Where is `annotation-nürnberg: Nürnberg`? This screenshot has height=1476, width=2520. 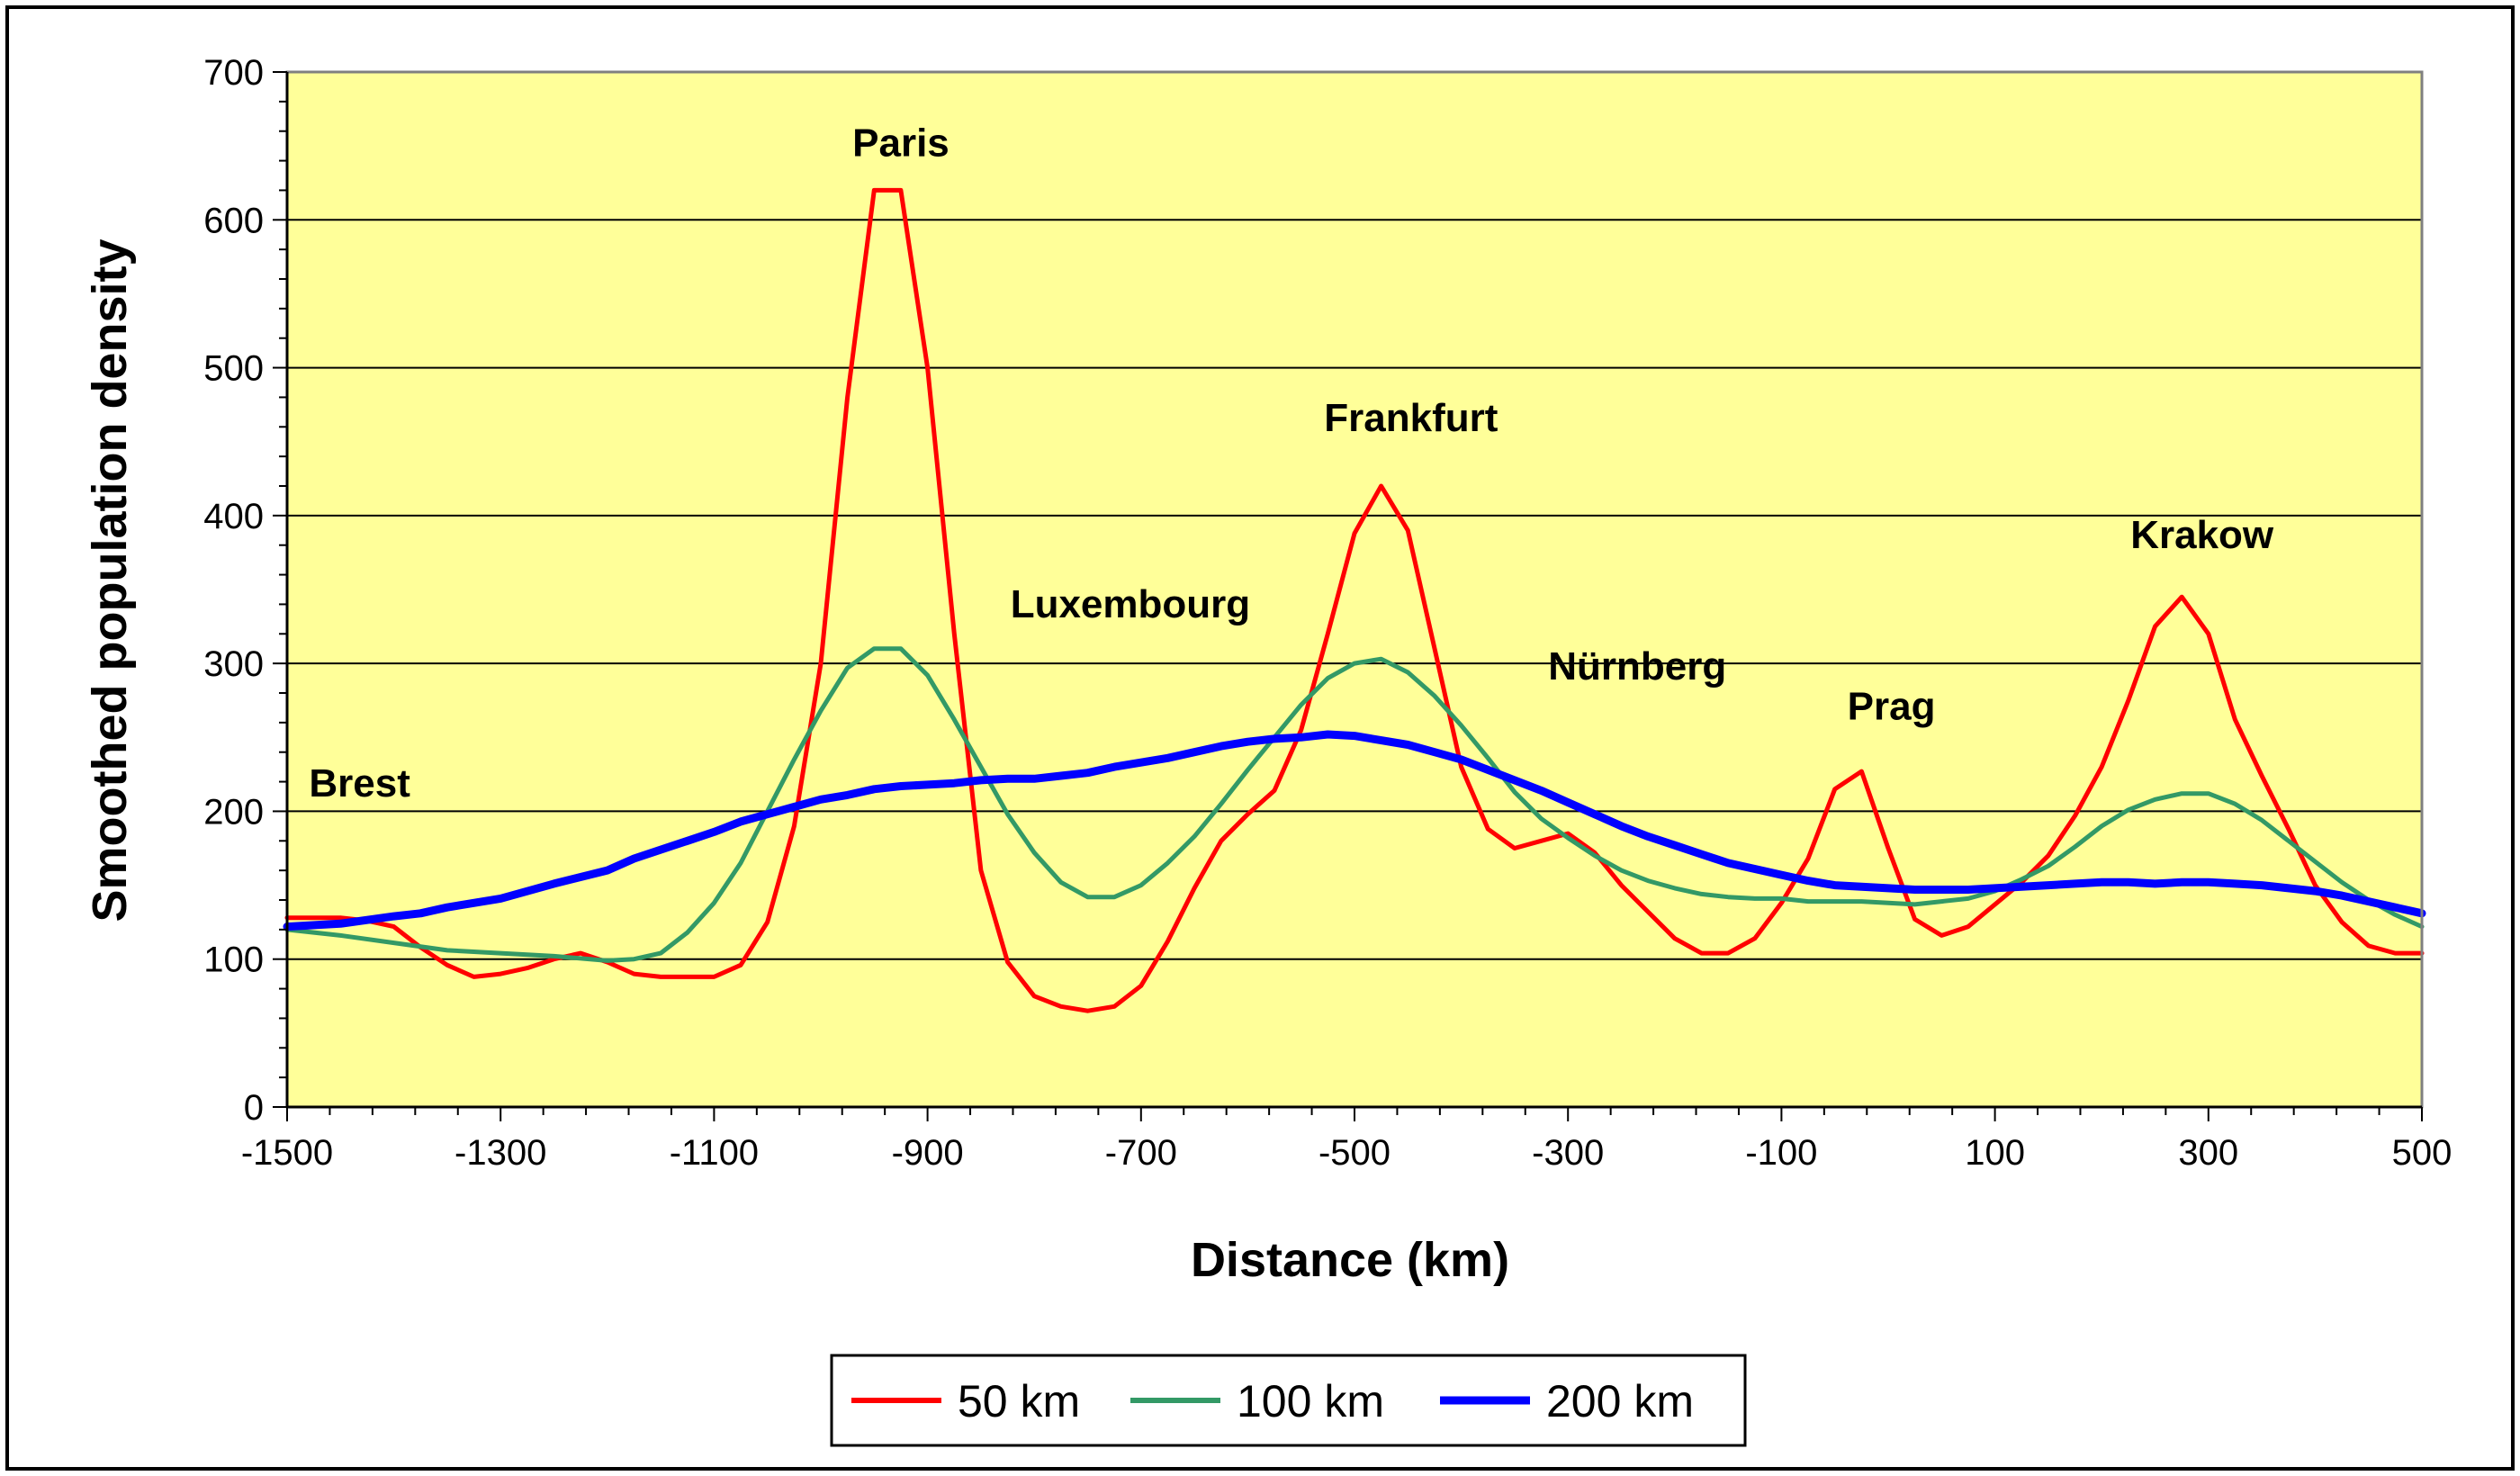
annotation-nürnberg: Nürnberg is located at coordinates (1637, 666).